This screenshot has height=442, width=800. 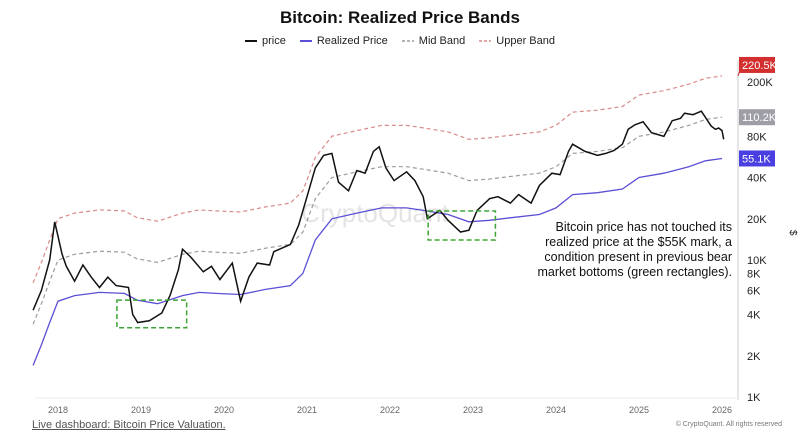 What do you see at coordinates (757, 179) in the screenshot?
I see `y-tick-label: 40K` at bounding box center [757, 179].